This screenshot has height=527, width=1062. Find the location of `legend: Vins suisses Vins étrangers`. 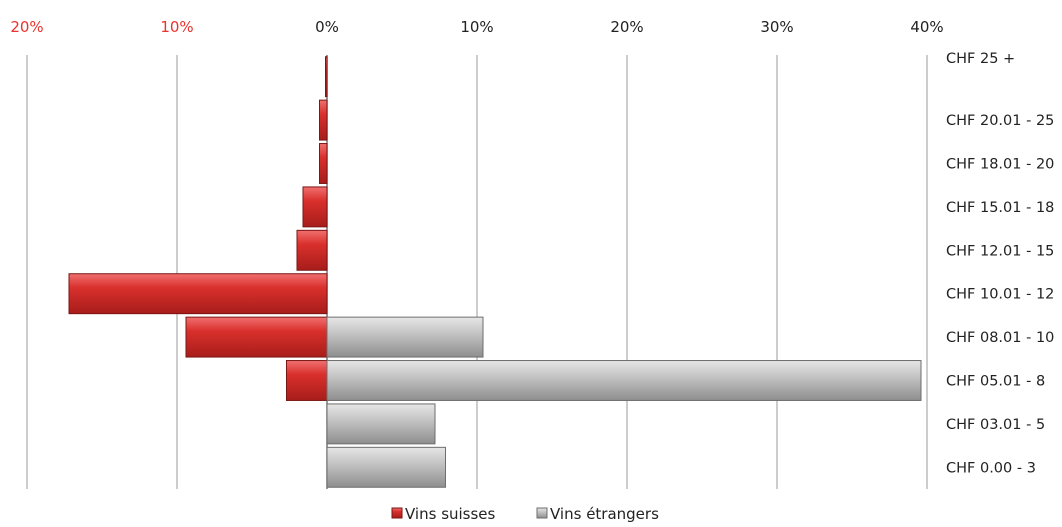

legend: Vins suisses Vins étrangers is located at coordinates (525, 514).